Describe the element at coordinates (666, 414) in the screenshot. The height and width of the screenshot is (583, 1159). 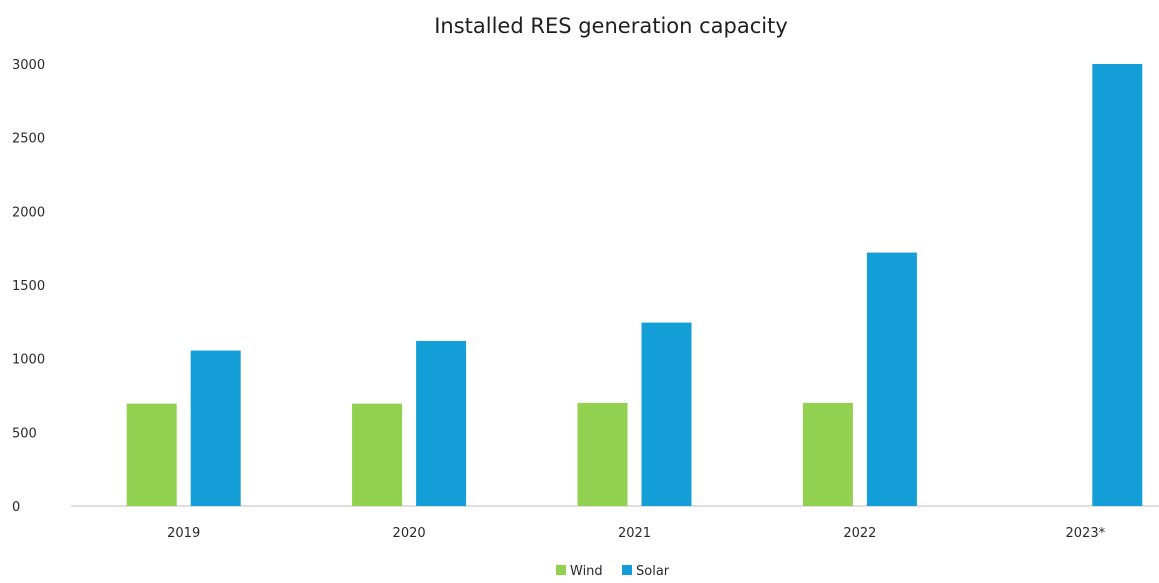
I see `bar-solar-2021` at that location.